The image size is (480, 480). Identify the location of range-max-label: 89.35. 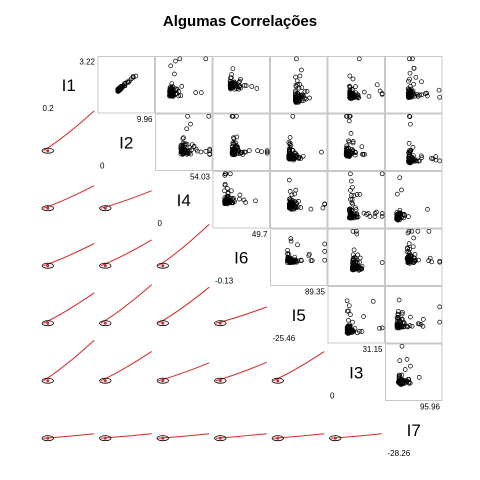
(315, 292).